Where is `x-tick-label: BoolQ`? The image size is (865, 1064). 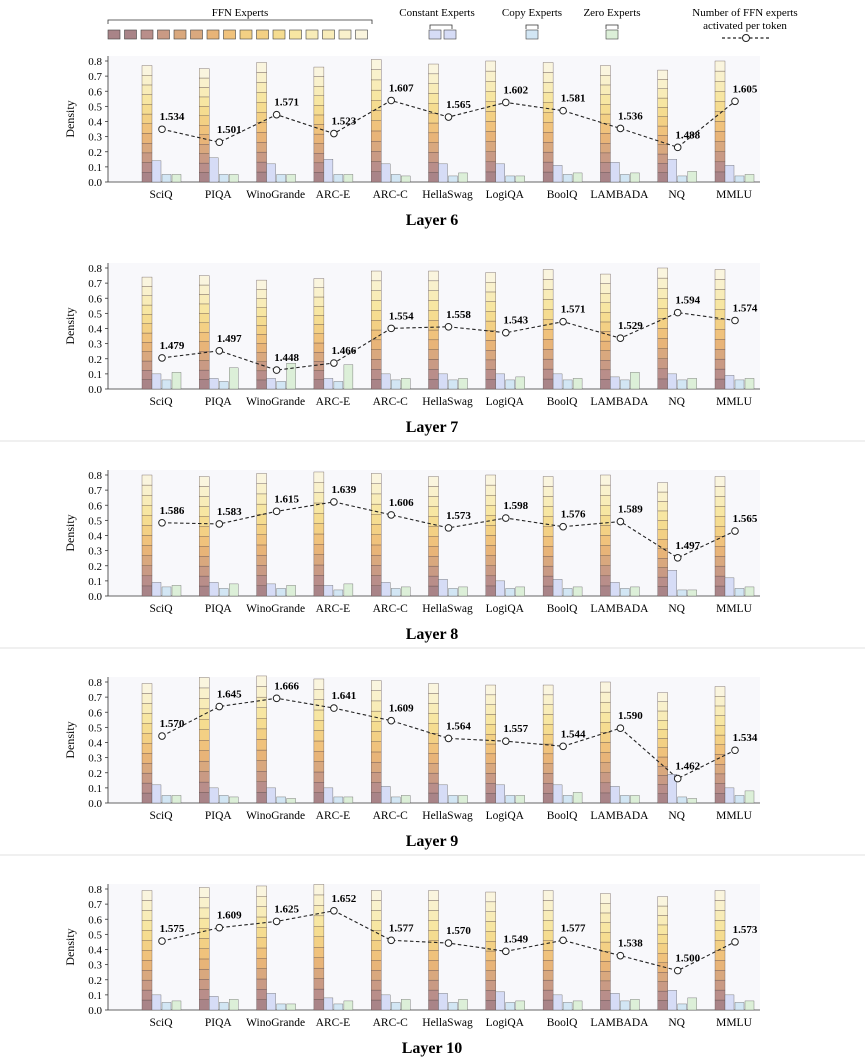
x-tick-label: BoolQ is located at coordinates (562, 816).